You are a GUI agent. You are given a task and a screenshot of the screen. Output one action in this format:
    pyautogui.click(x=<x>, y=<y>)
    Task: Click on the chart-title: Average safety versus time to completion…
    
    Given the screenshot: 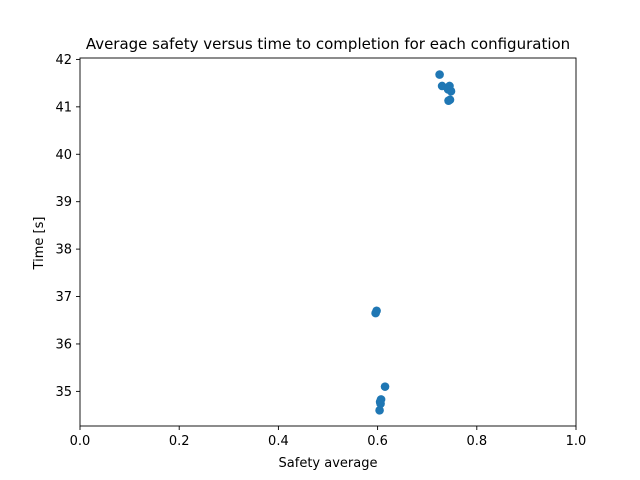 What is the action you would take?
    pyautogui.click(x=328, y=44)
    